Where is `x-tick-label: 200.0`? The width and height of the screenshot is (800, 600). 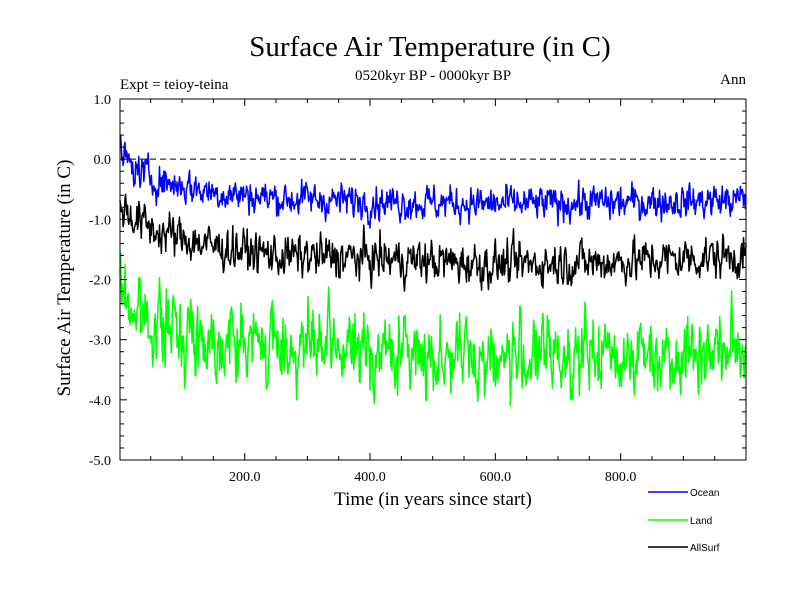
x-tick-label: 200.0 is located at coordinates (245, 477).